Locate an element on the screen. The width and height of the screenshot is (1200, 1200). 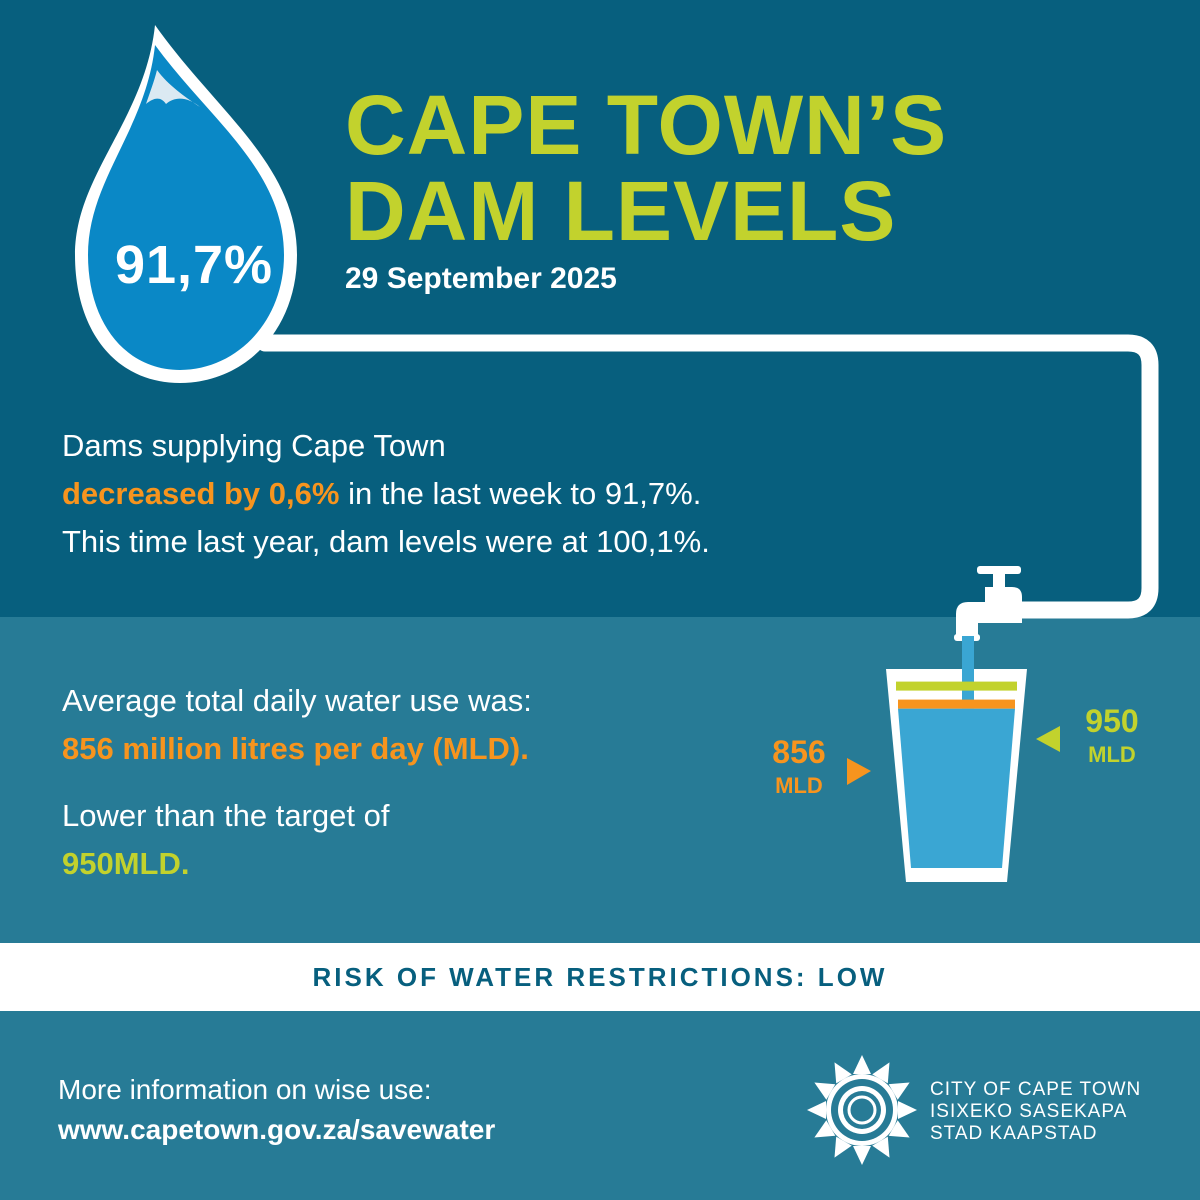
risk-banner: RISK OF WATER RESTRICTIONS: LOW is located at coordinates (600, 977).